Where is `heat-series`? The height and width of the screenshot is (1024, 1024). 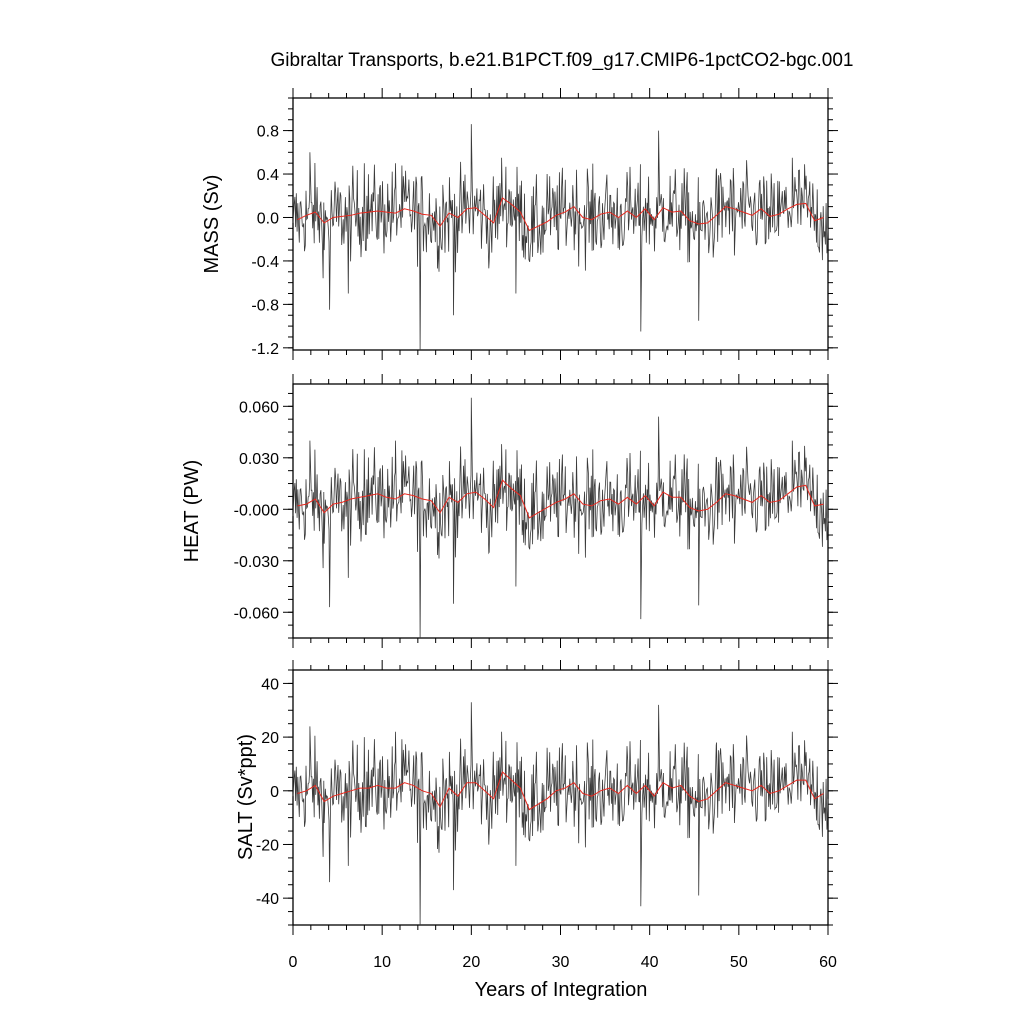
heat-series is located at coordinates (560, 518).